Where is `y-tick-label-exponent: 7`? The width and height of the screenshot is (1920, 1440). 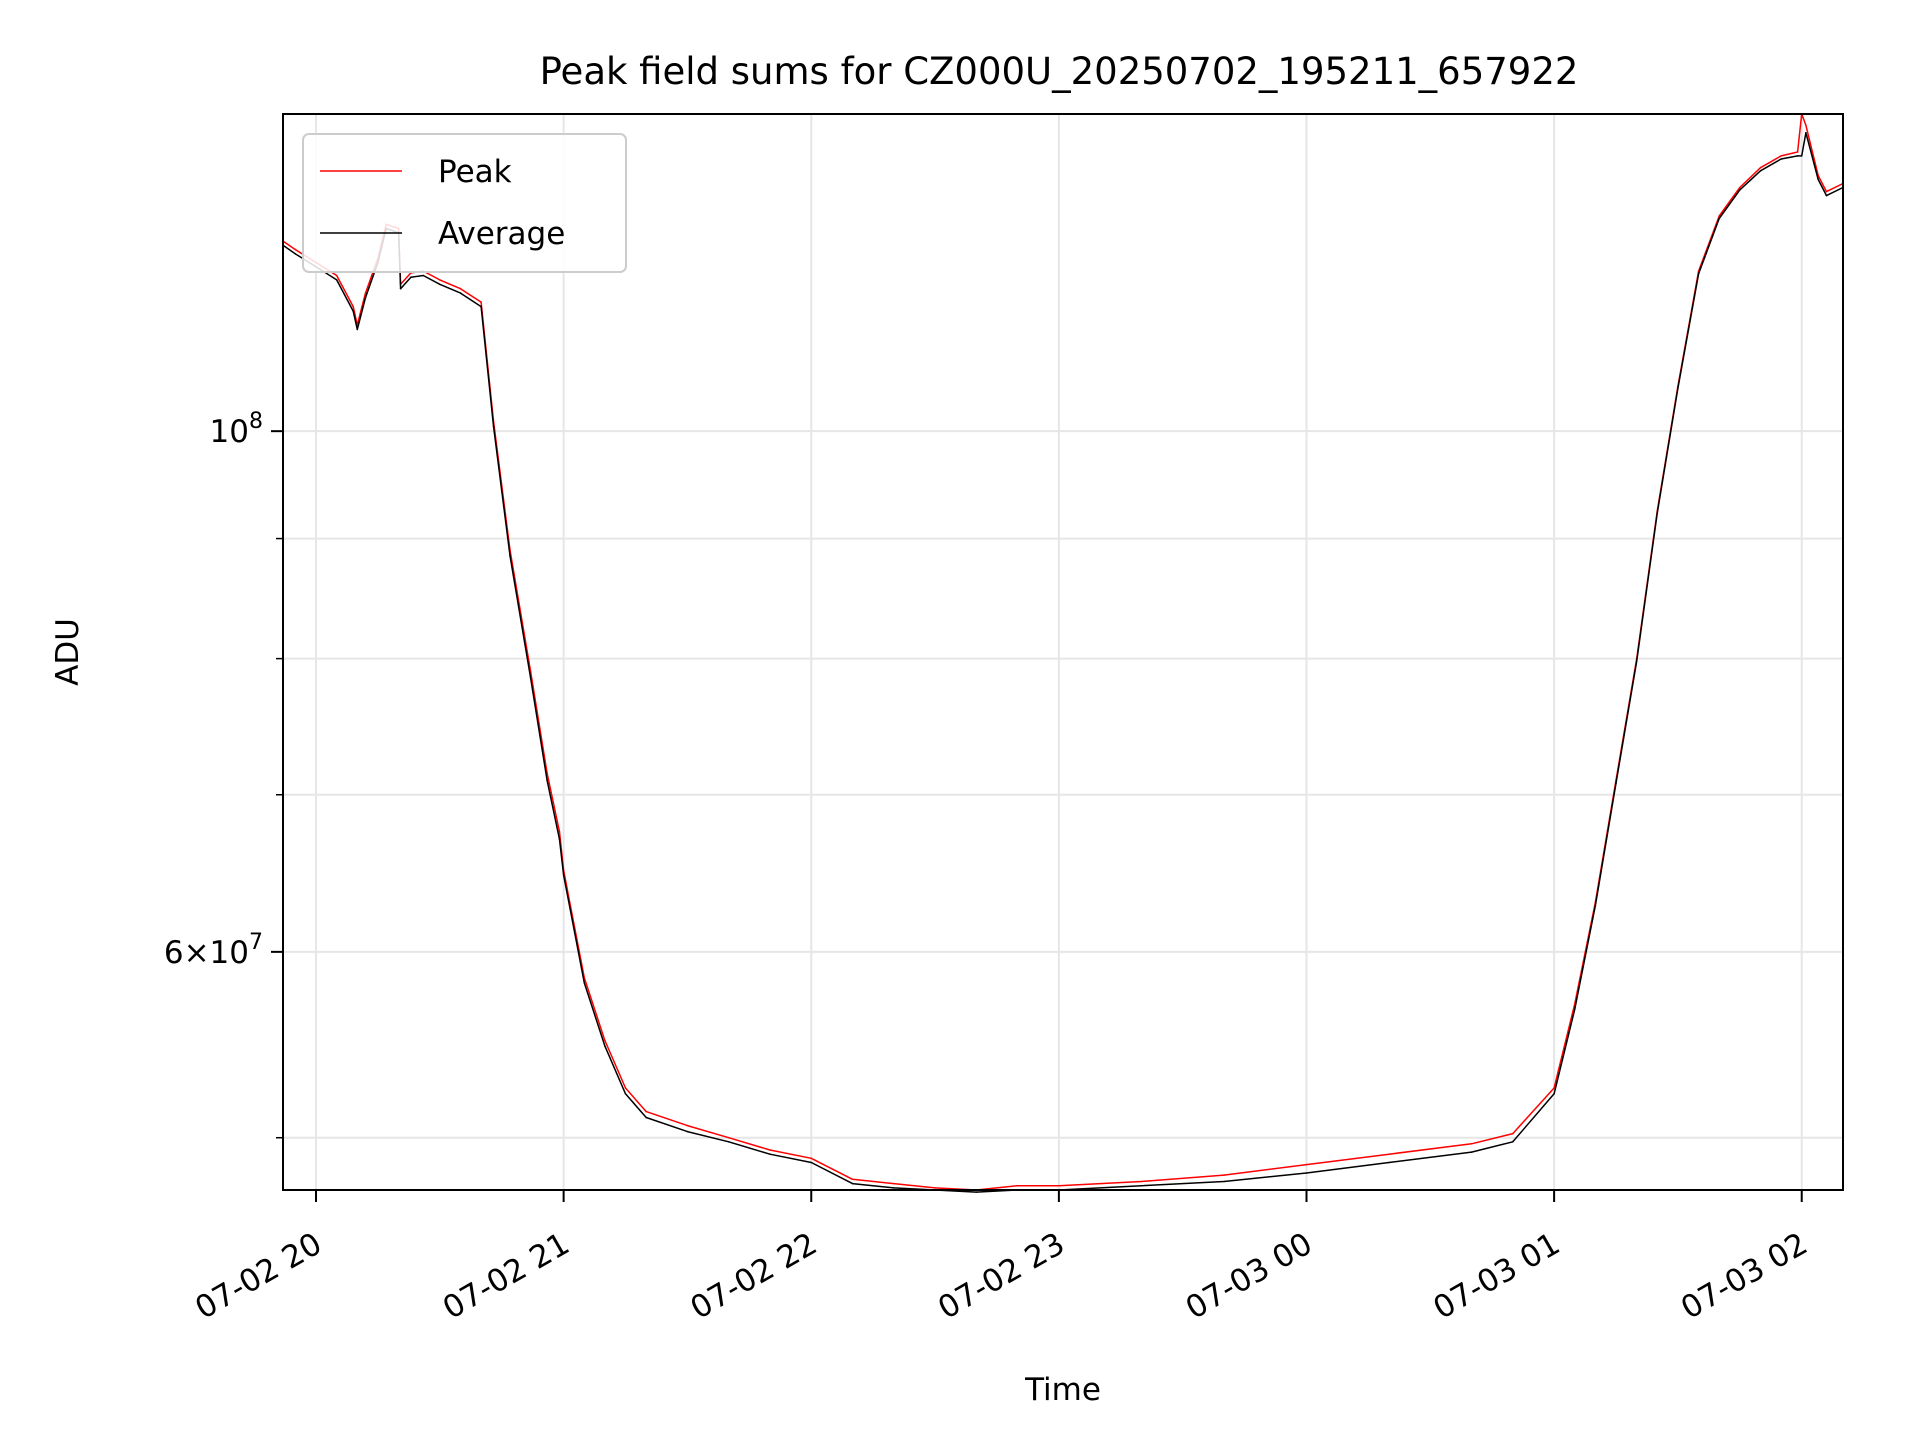 y-tick-label-exponent: 7 is located at coordinates (256, 942).